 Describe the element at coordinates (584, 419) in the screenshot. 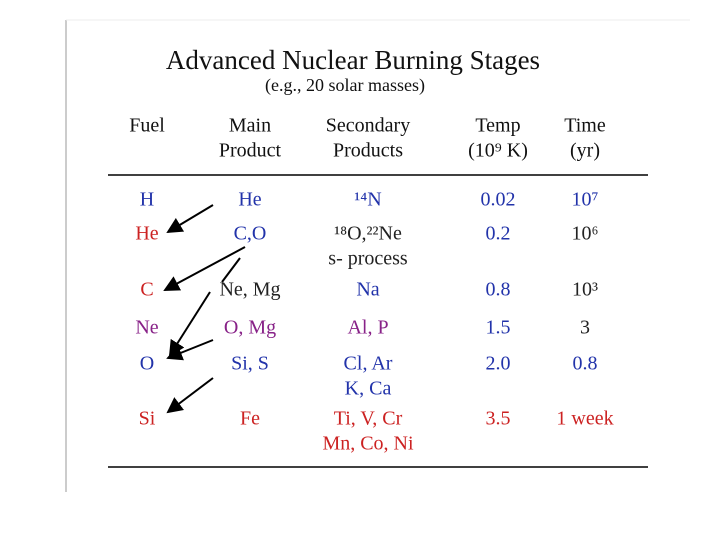

I see `table-cell: 1 week` at that location.